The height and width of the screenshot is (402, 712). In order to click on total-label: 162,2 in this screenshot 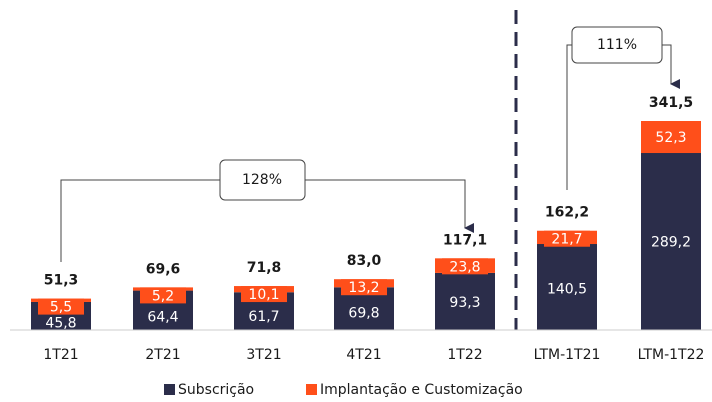, I will do `click(567, 213)`.